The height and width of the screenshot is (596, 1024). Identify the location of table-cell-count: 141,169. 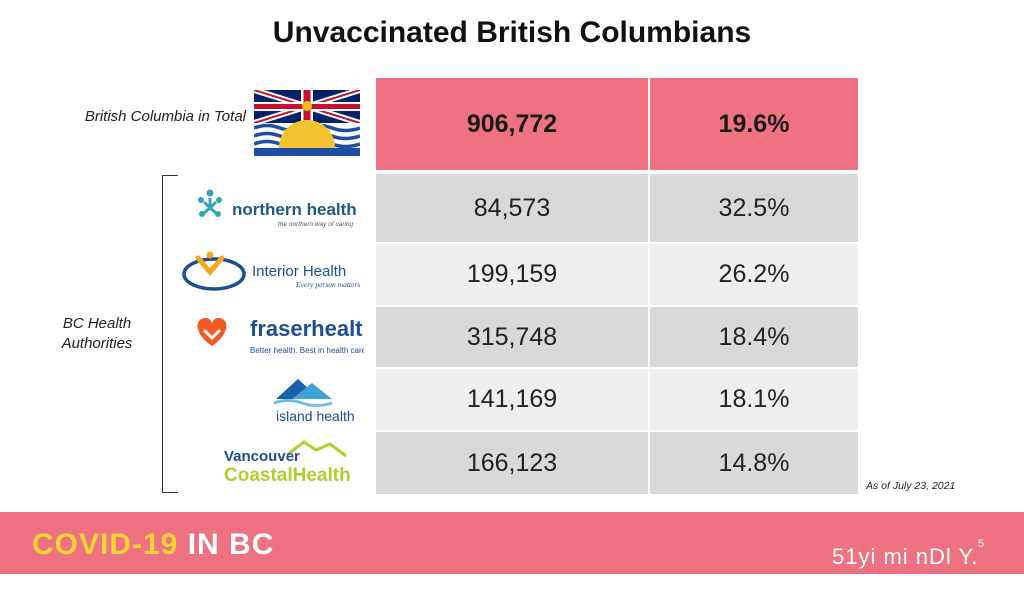
(512, 399).